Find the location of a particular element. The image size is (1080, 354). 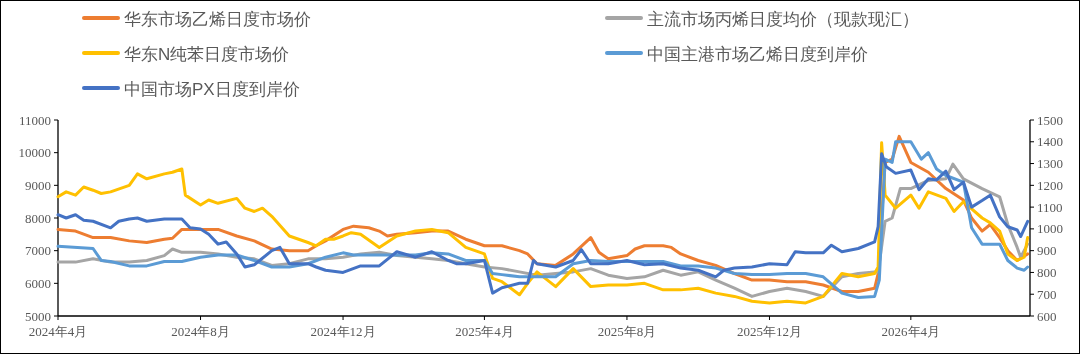

x-tick-label: 2024年4月 is located at coordinates (58, 331).